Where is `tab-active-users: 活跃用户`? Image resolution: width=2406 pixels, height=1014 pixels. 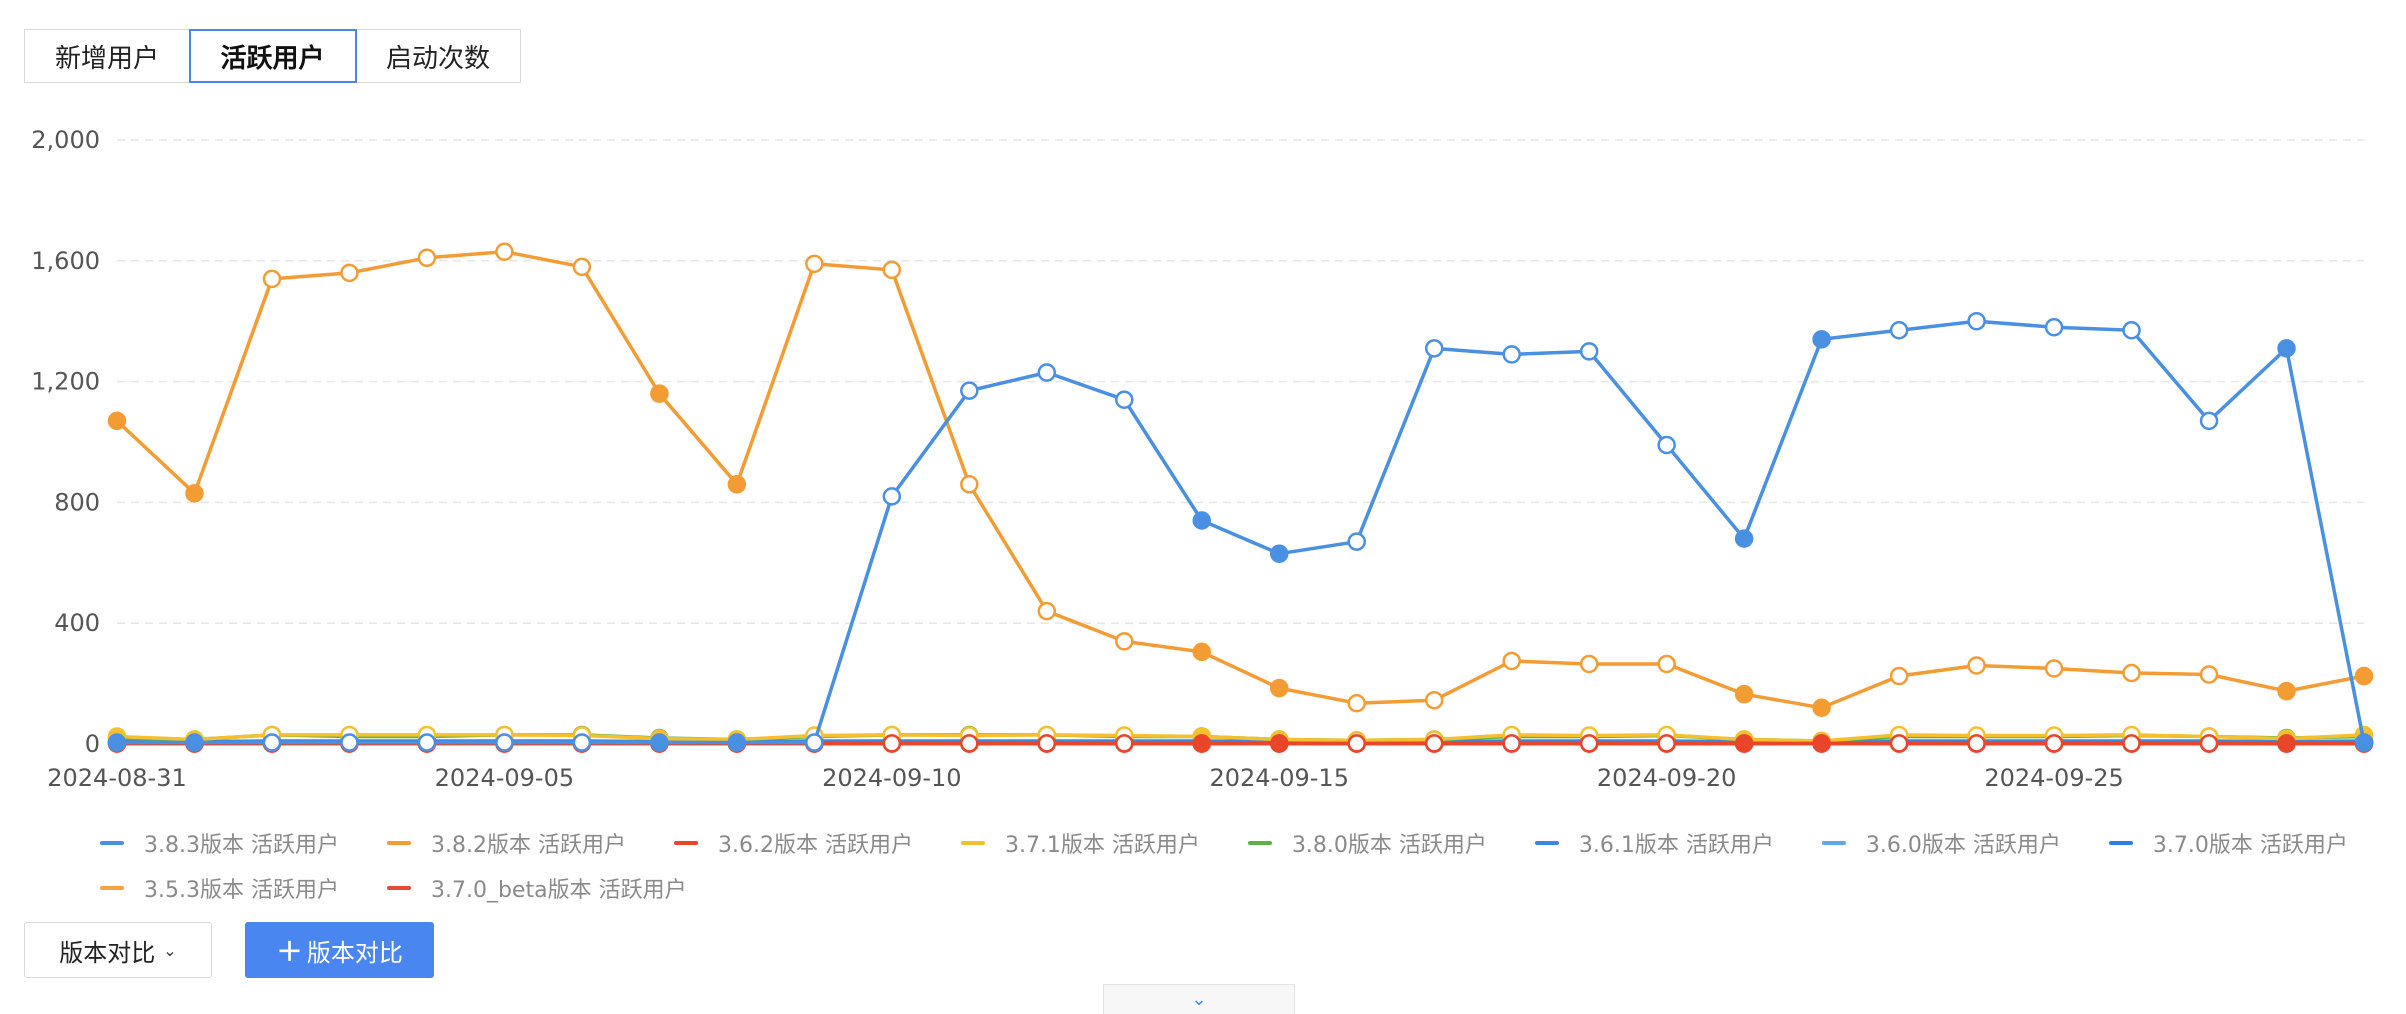
tab-active-users: 活跃用户 is located at coordinates (272, 56).